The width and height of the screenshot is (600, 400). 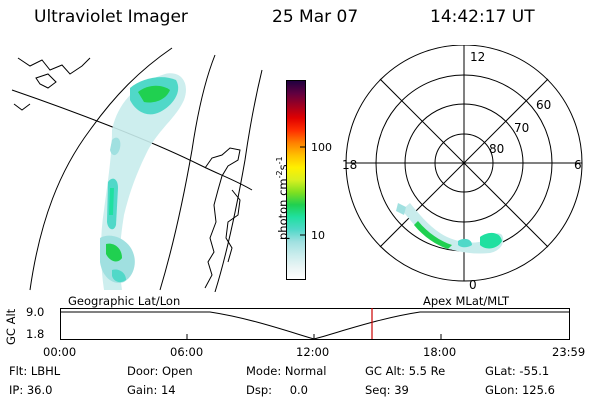 I want to click on timeline-xtick: 12:00, so click(x=313, y=352).